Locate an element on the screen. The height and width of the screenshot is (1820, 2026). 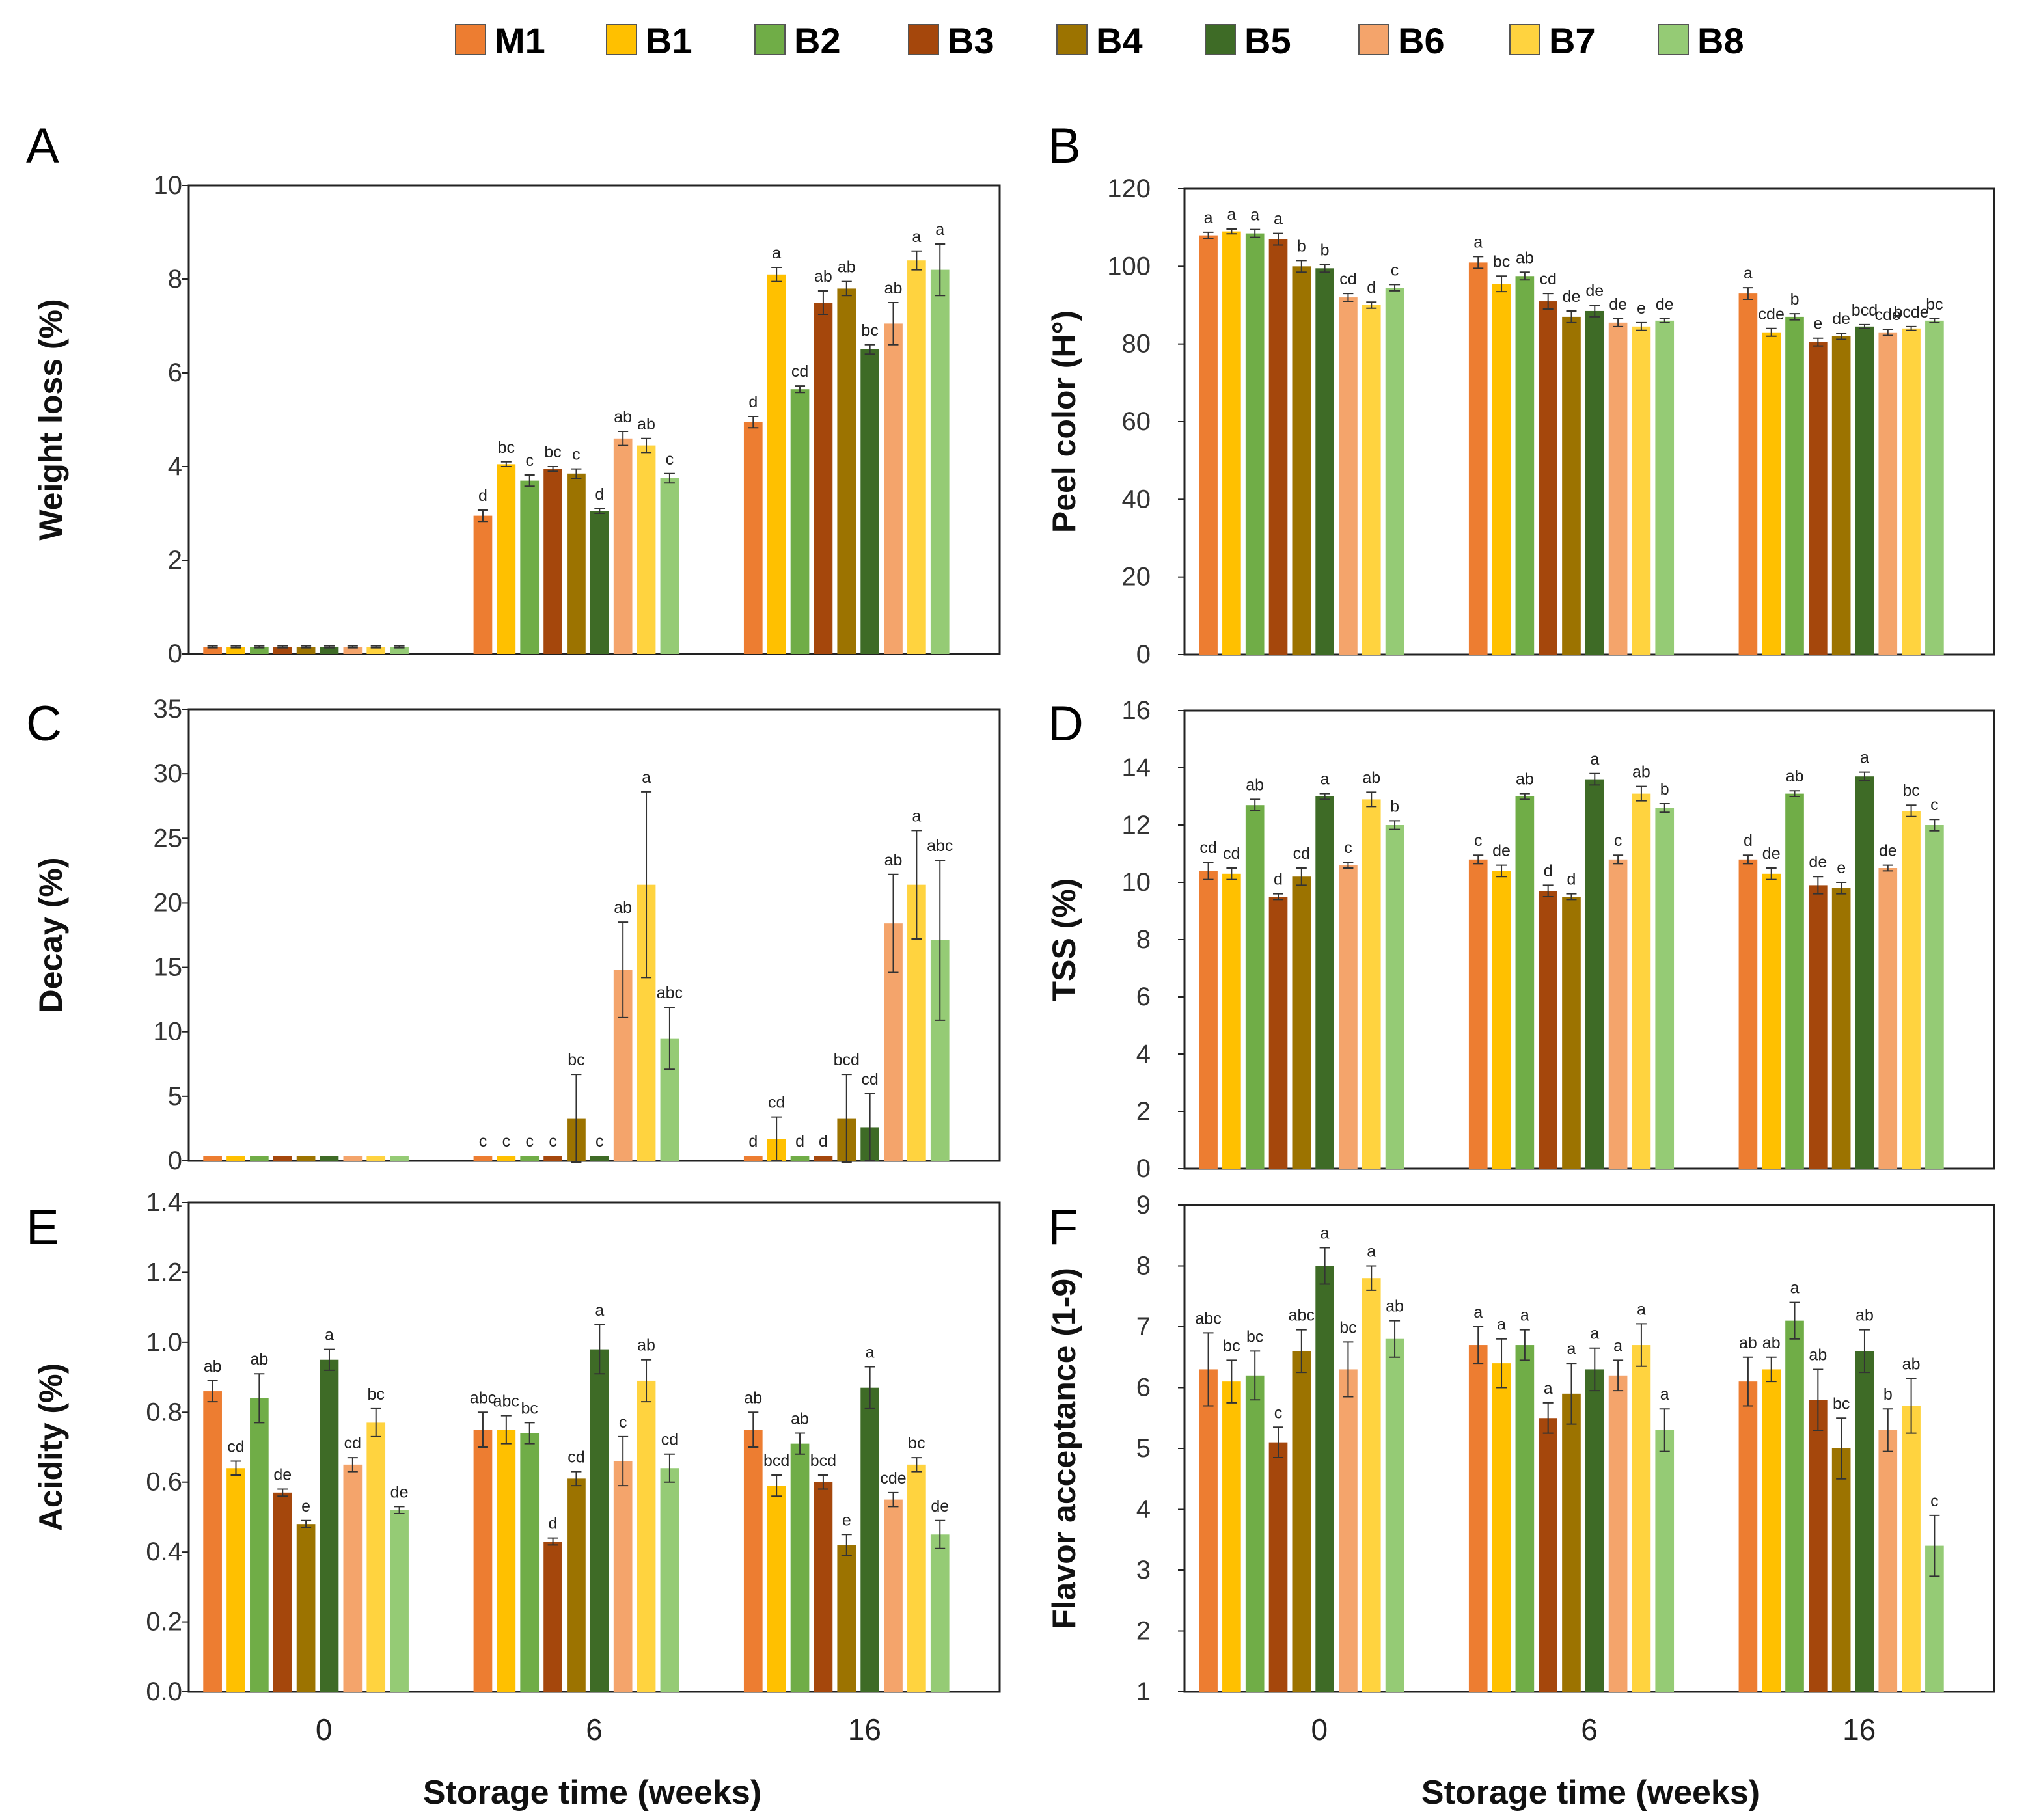
legend-label: B7 is located at coordinates (1572, 40).